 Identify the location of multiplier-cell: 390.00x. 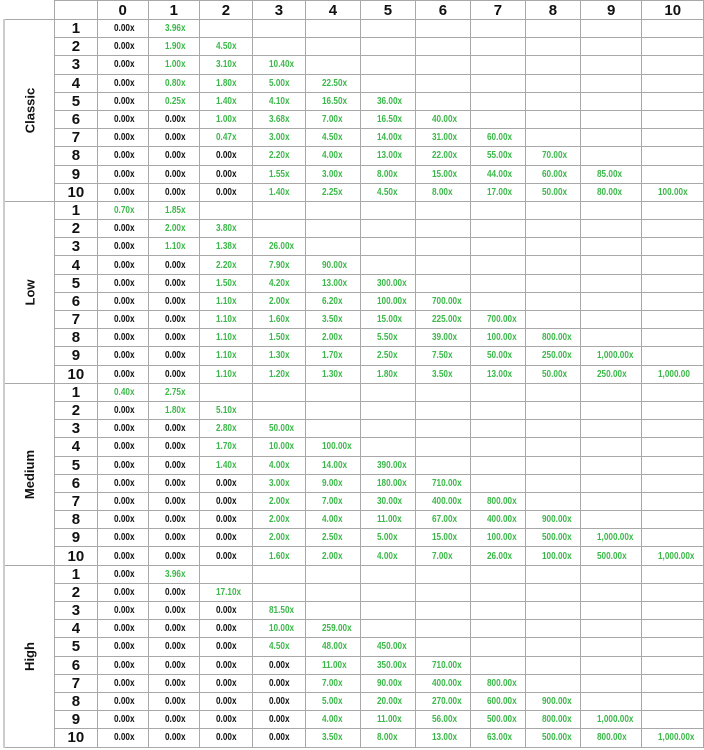
(387, 465).